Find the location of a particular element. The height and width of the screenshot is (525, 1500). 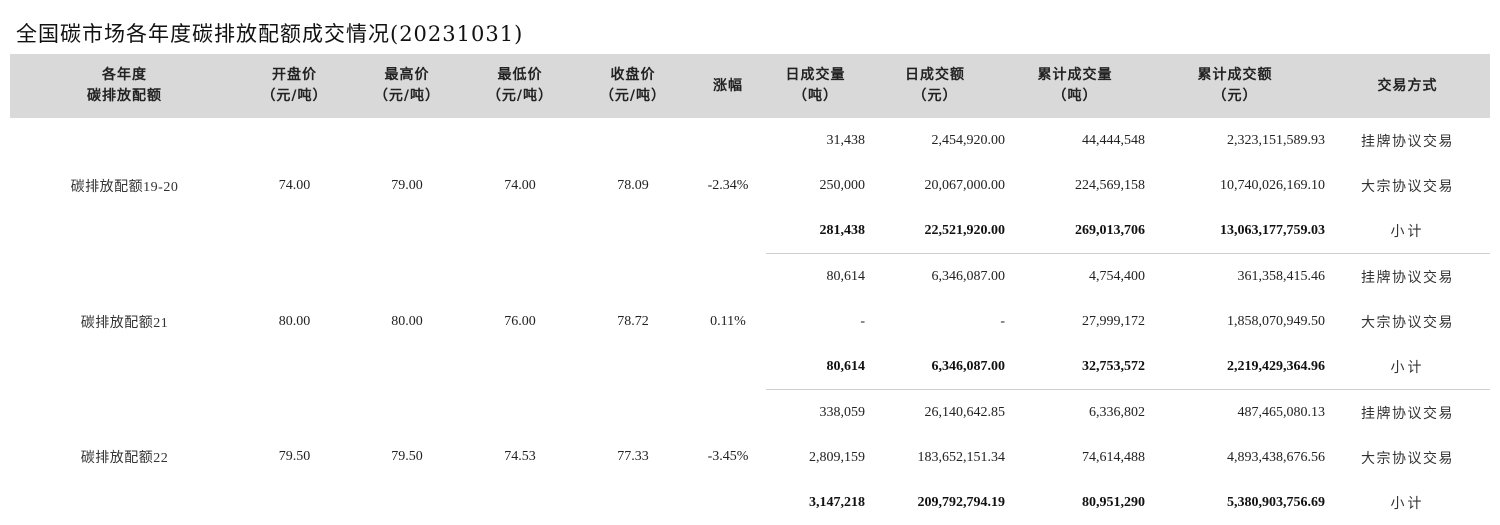

cumulative-volume-cell: 44,444,548 is located at coordinates (1075, 140).